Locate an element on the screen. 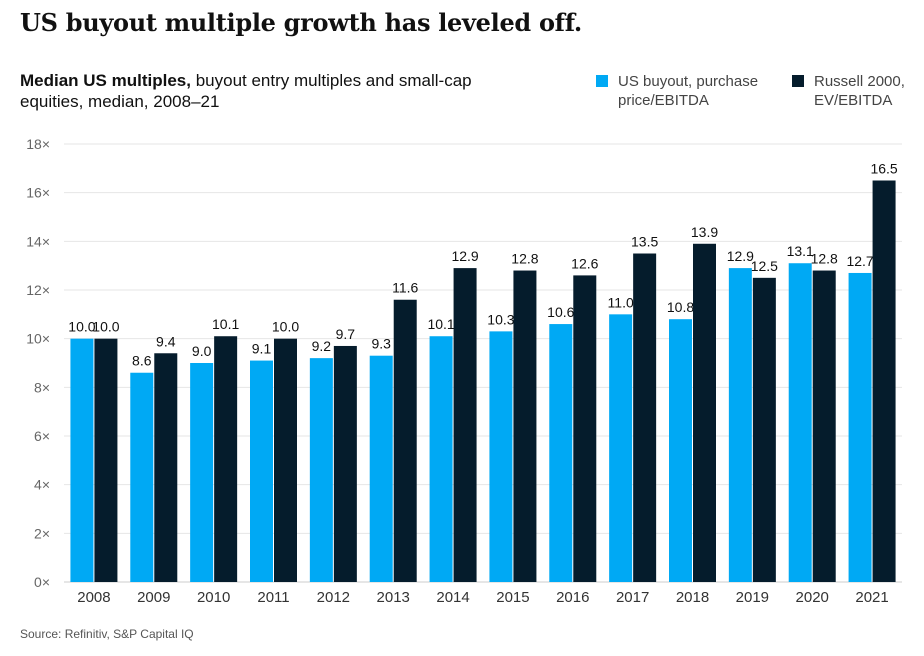 This screenshot has height=656, width=924. data-label-buyout: 10.1 is located at coordinates (440, 324).